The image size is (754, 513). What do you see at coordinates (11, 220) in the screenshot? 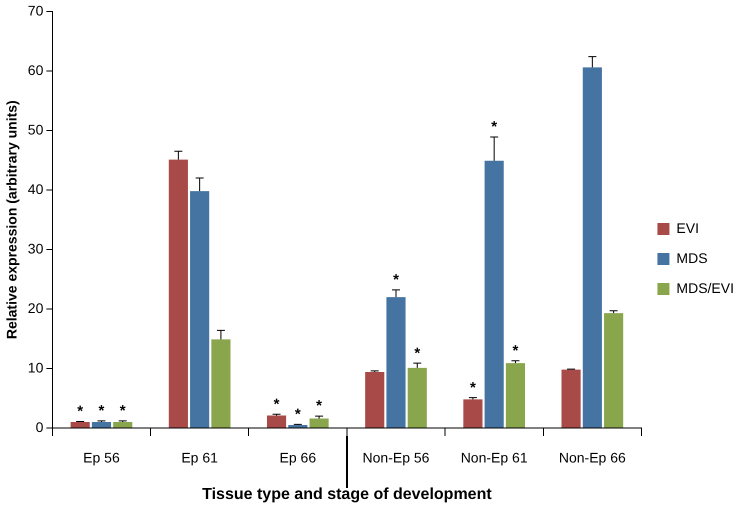
I see `y-axis-title: Relative expression (arbitrary units)` at bounding box center [11, 220].